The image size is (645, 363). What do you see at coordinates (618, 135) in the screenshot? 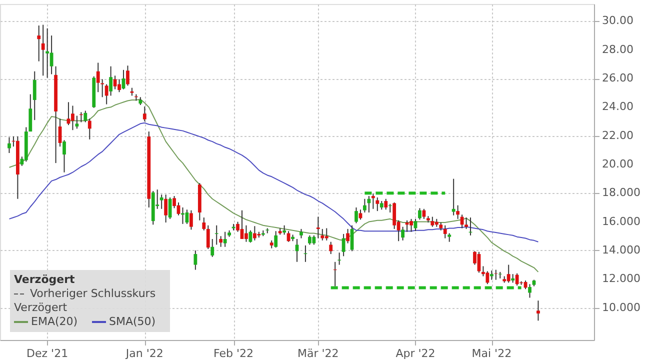
I see `y-tick-label: 22.00` at bounding box center [618, 135].